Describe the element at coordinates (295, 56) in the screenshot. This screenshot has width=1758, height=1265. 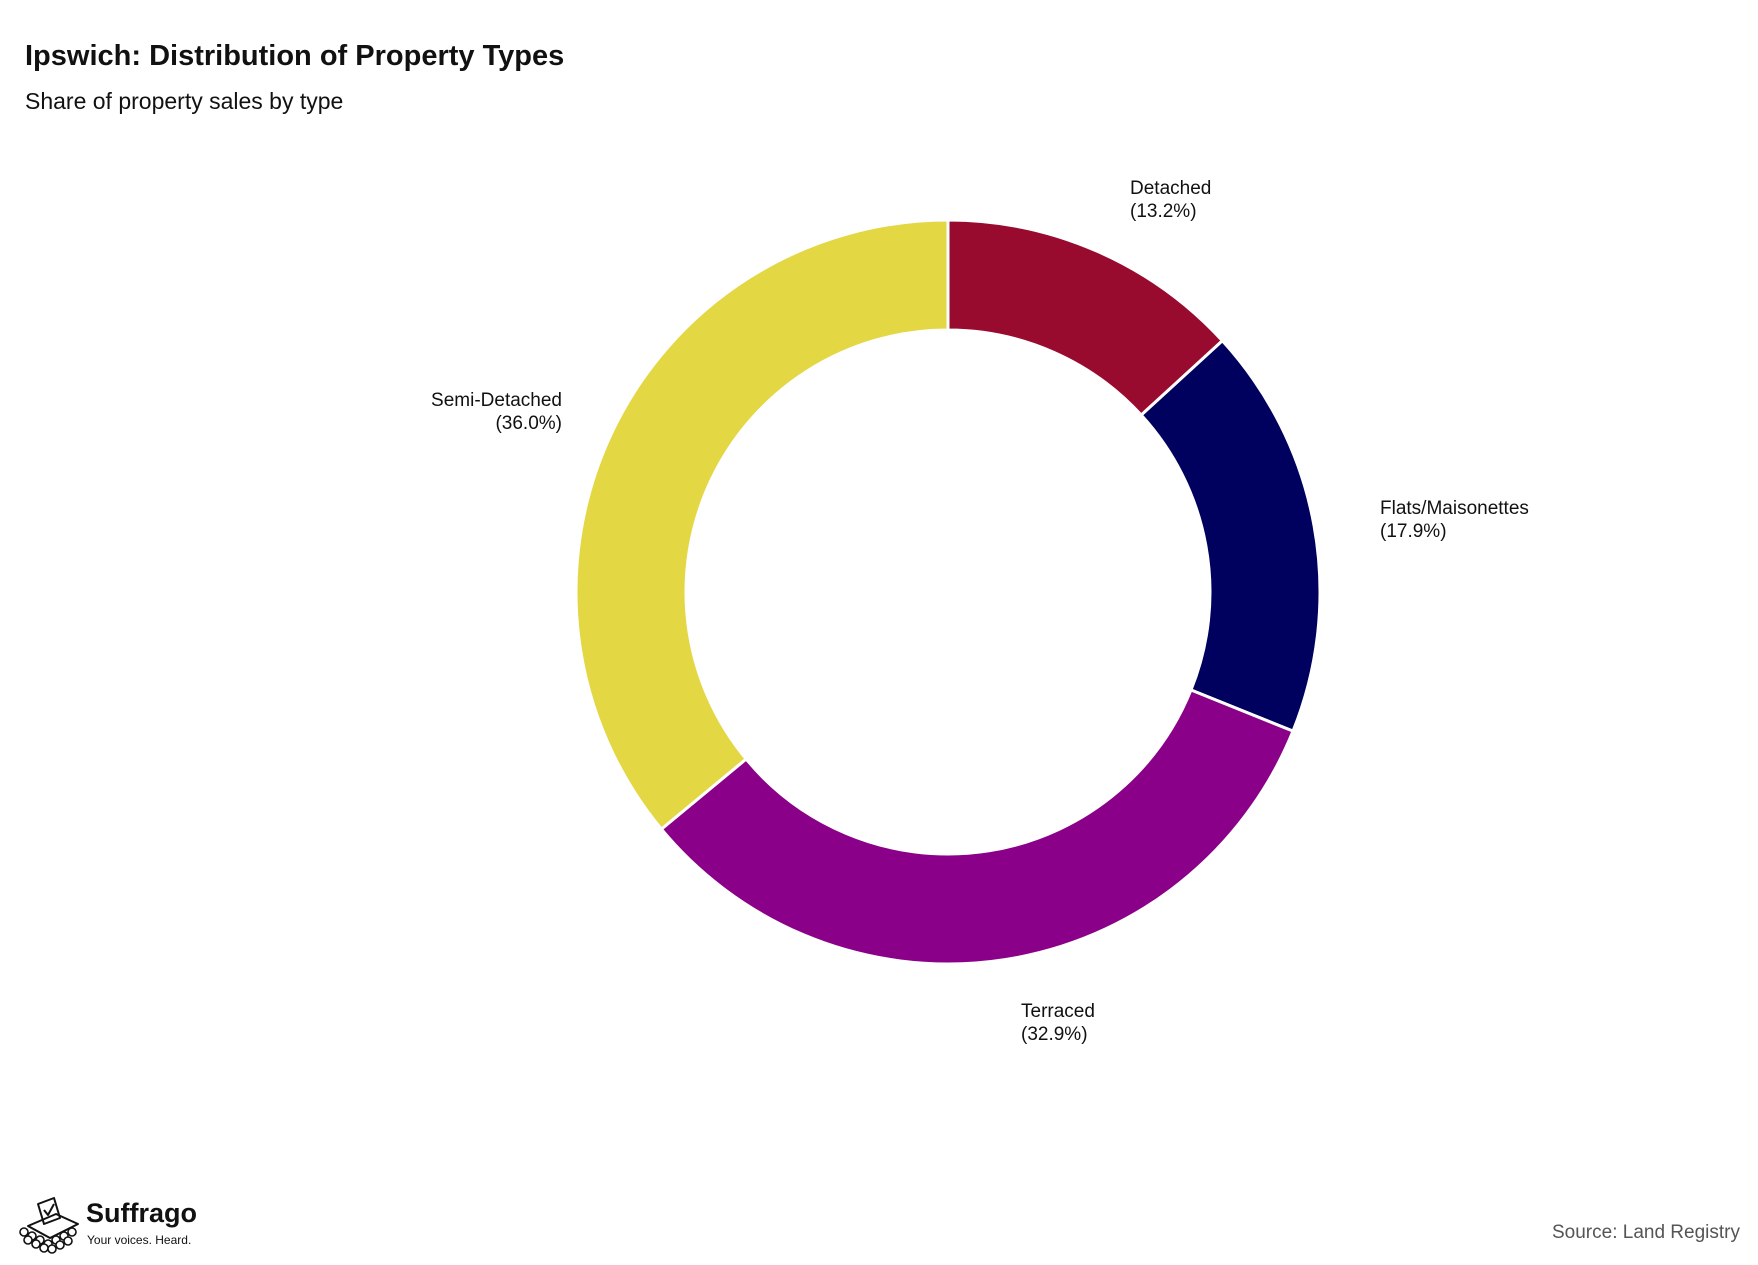
I see `chart-title: Ipswich: Distribution of Property Types` at that location.